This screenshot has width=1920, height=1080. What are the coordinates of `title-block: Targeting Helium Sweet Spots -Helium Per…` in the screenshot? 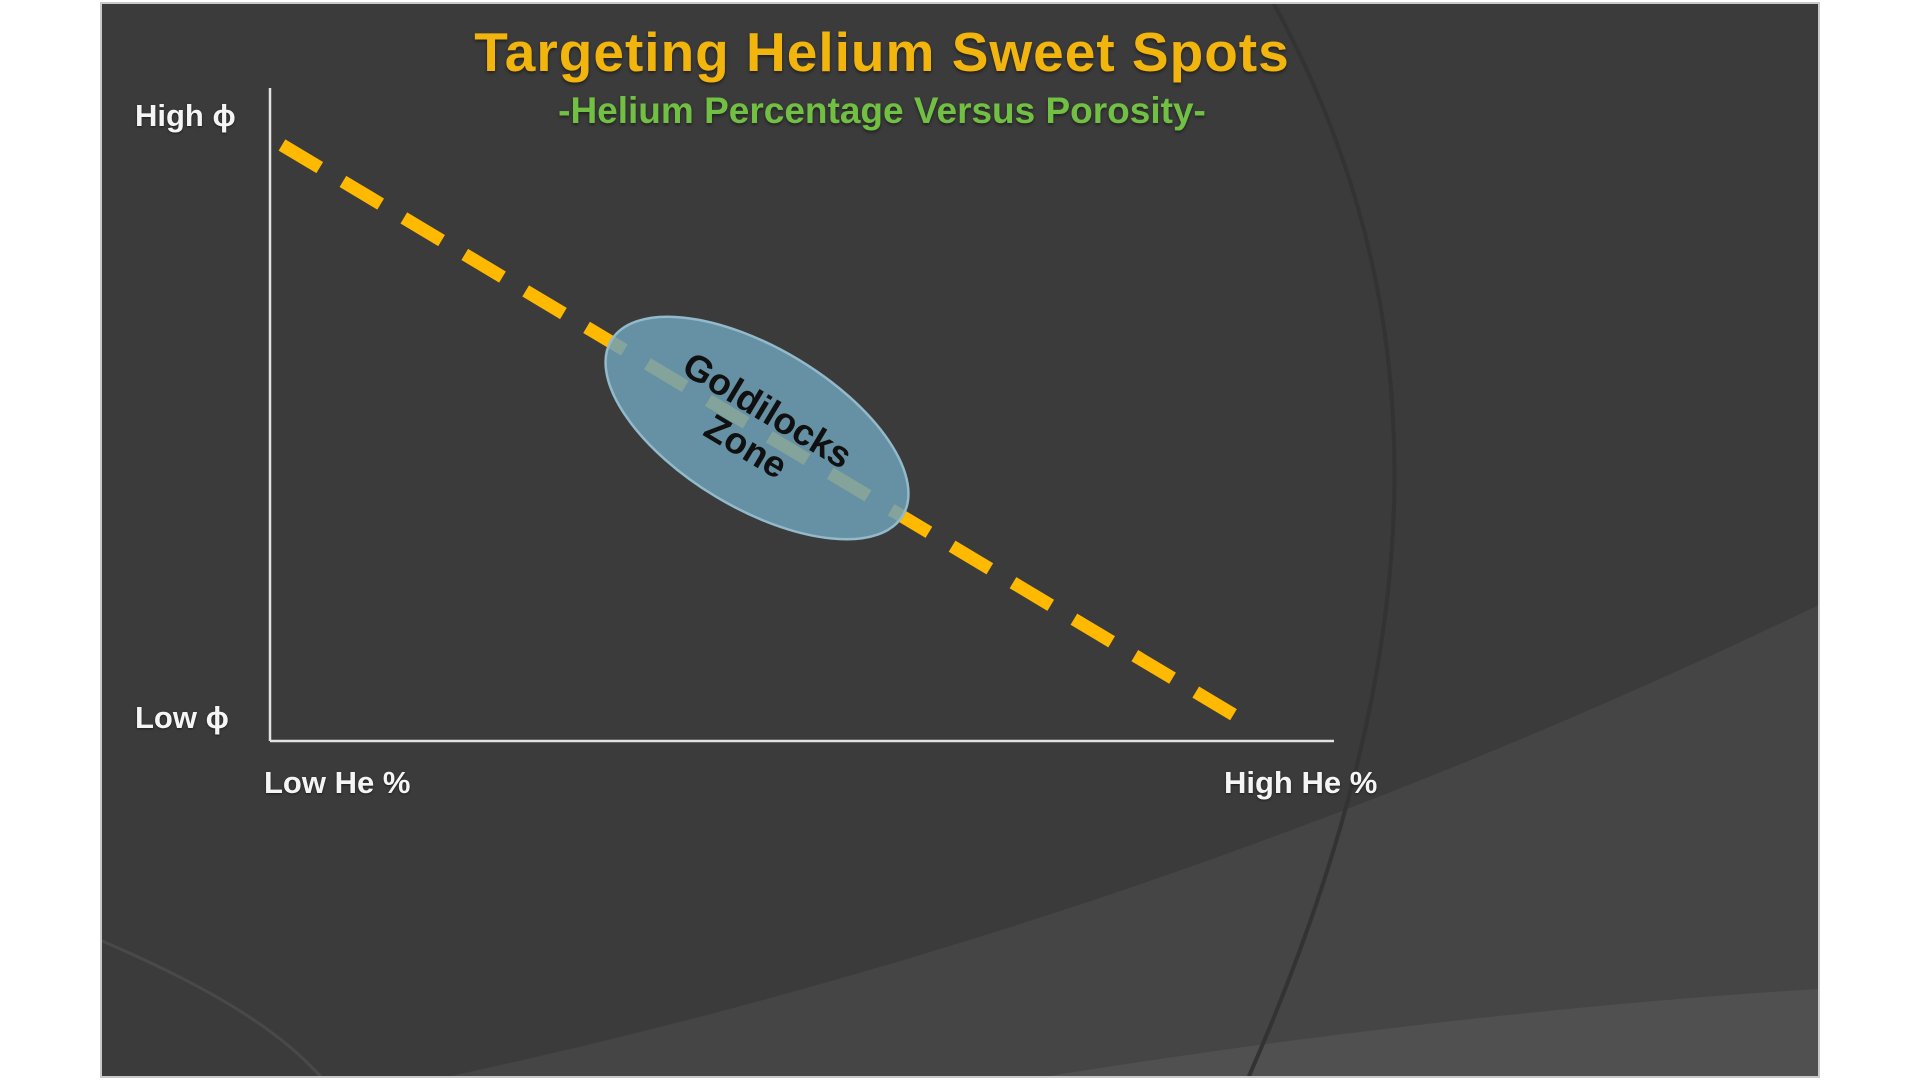 It's located at (882, 76).